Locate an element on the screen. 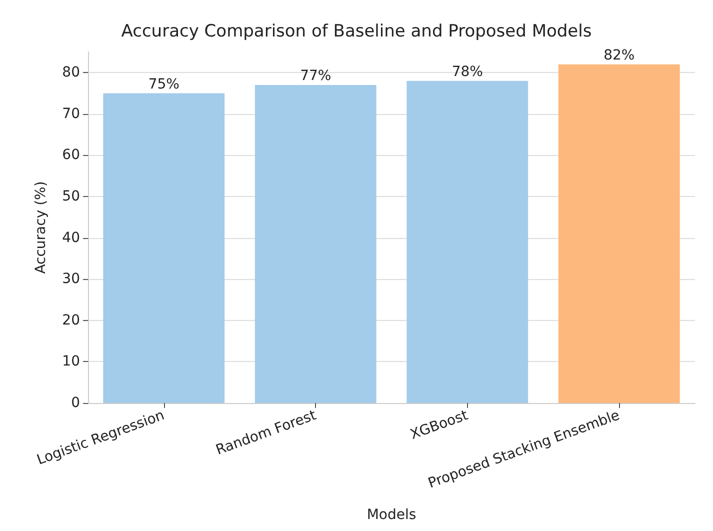  data-label: 78% is located at coordinates (467, 72).